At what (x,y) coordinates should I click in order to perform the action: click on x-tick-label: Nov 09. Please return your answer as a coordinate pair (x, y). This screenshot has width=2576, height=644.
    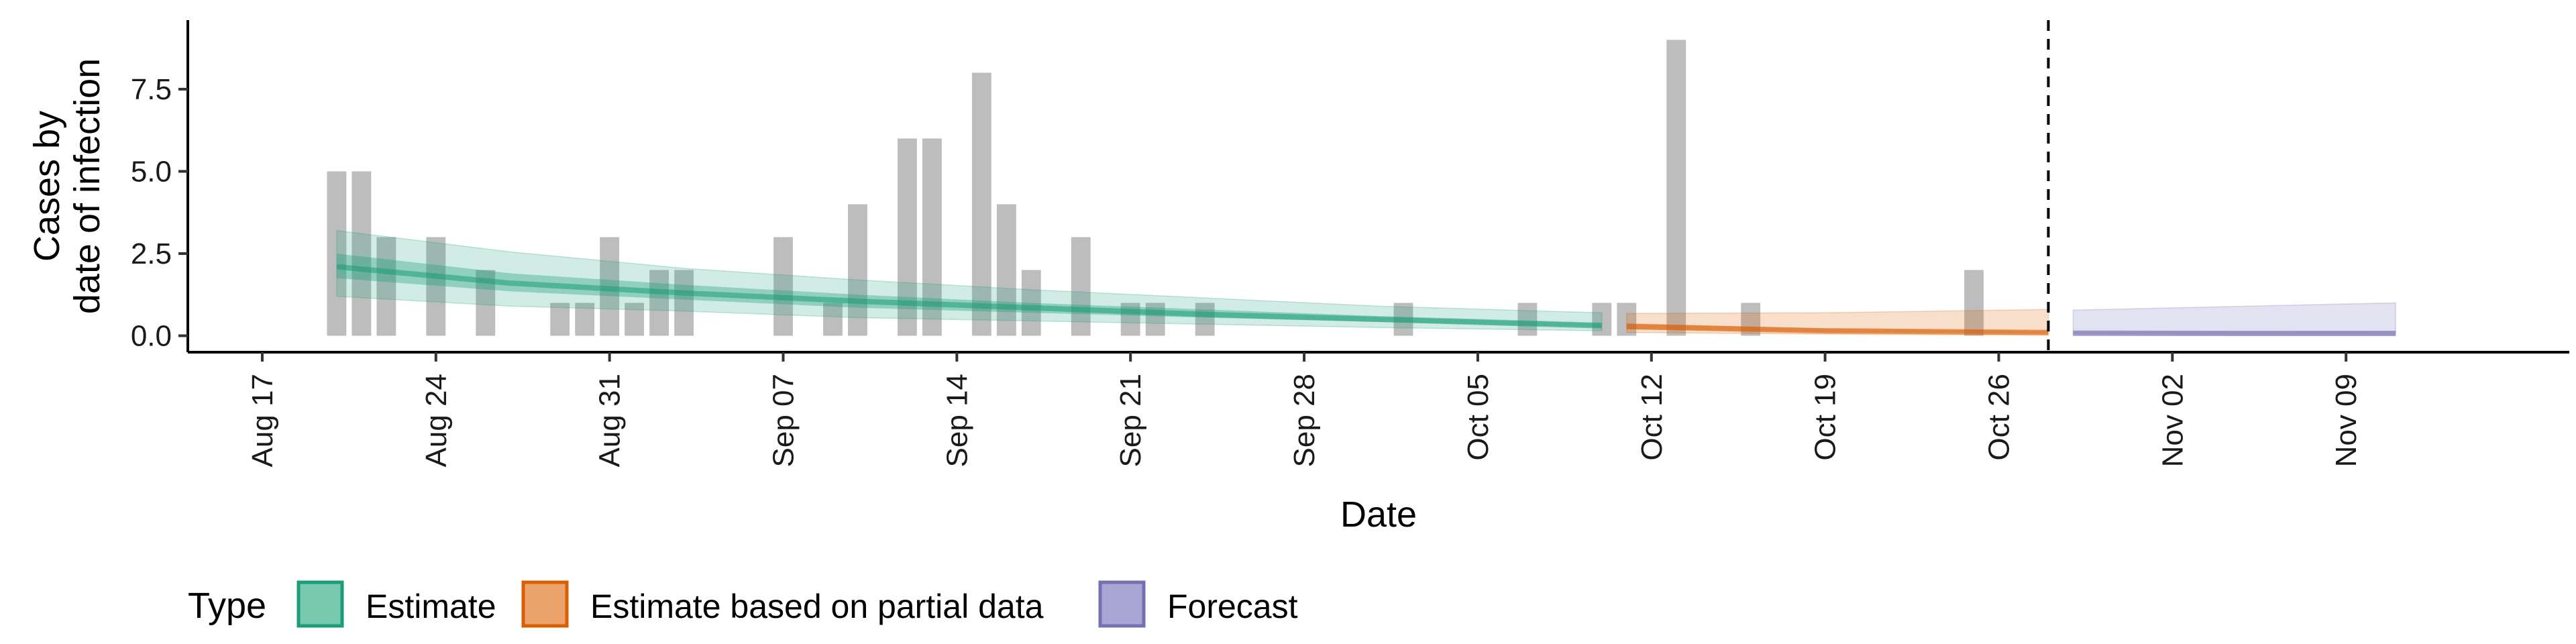
    Looking at the image, I should click on (2346, 420).